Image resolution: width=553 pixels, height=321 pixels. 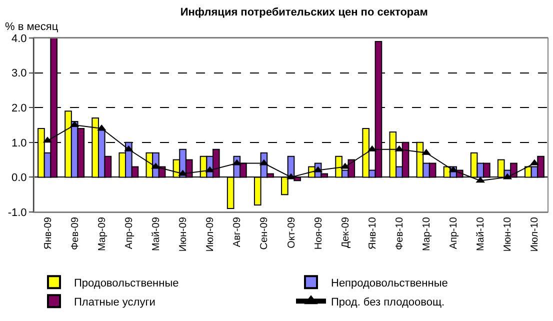 I want to click on legend-label: Продовольственные, so click(x=126, y=283).